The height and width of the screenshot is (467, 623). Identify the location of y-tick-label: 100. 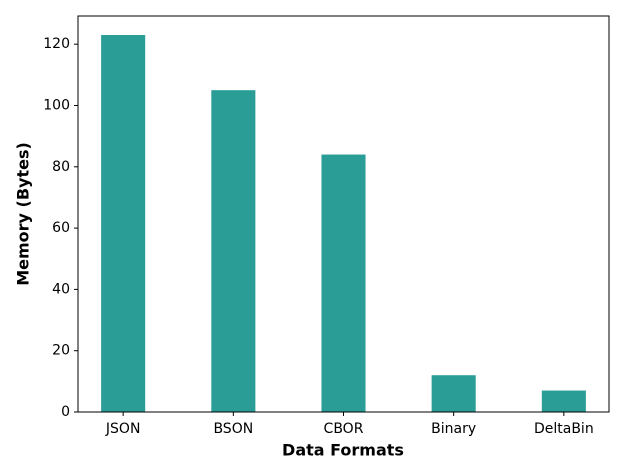
(56, 105).